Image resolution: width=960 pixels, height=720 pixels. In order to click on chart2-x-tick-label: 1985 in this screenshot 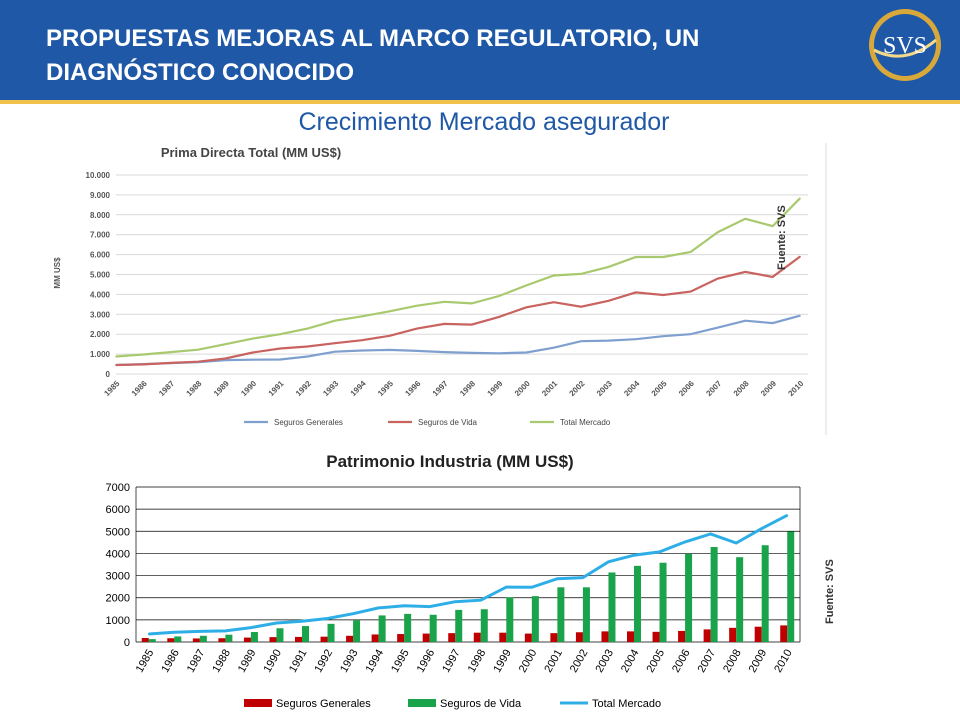, I will do `click(145, 661)`.